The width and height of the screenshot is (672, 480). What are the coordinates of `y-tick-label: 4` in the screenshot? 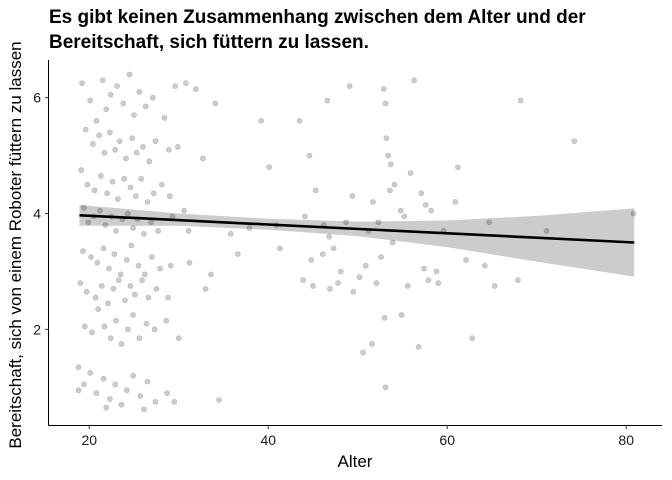 It's located at (37, 214).